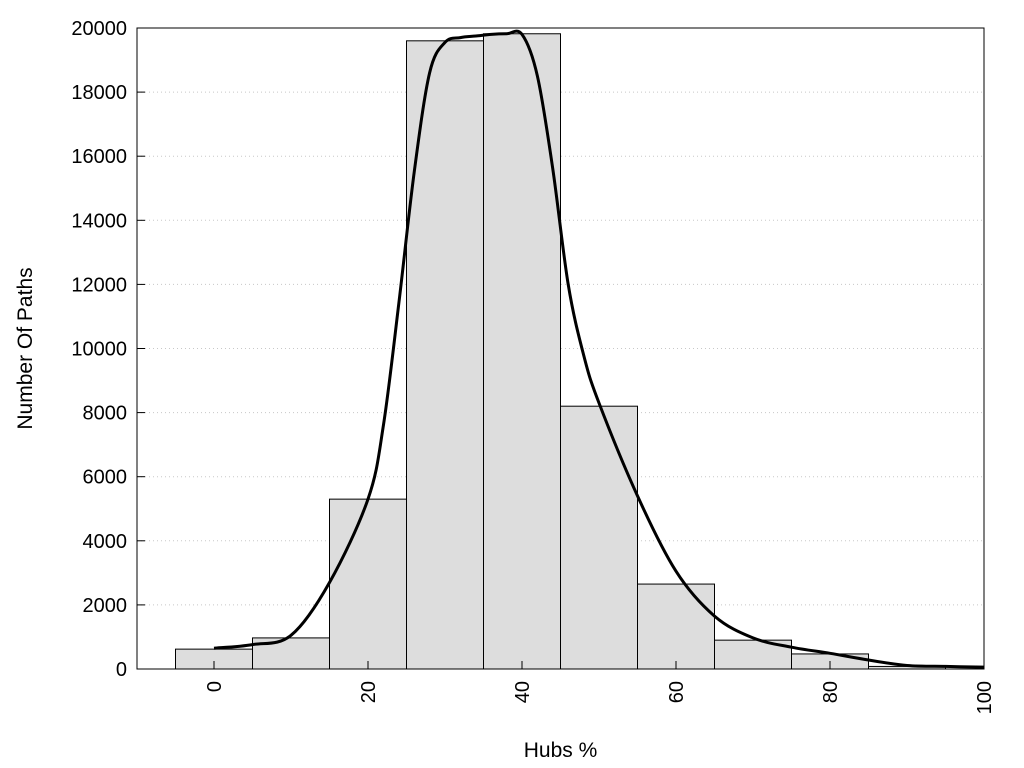 This screenshot has width=1024, height=768. I want to click on x-tick-label: 80, so click(831, 692).